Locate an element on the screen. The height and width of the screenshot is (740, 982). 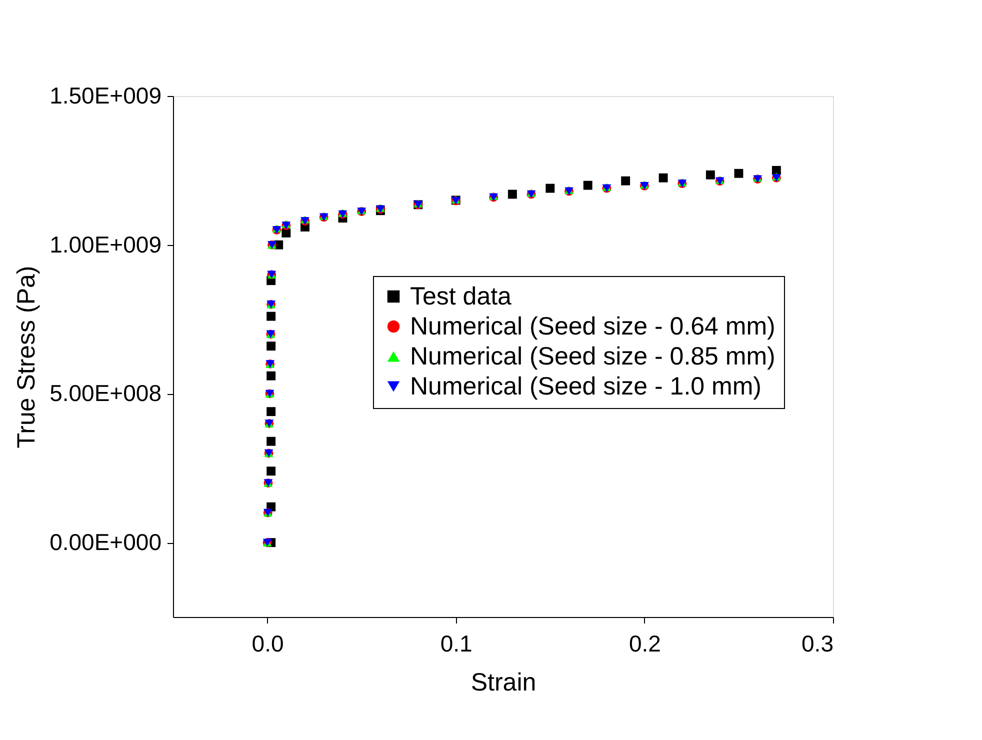
y-tick-label: 1.50E+009 is located at coordinates (106, 95).